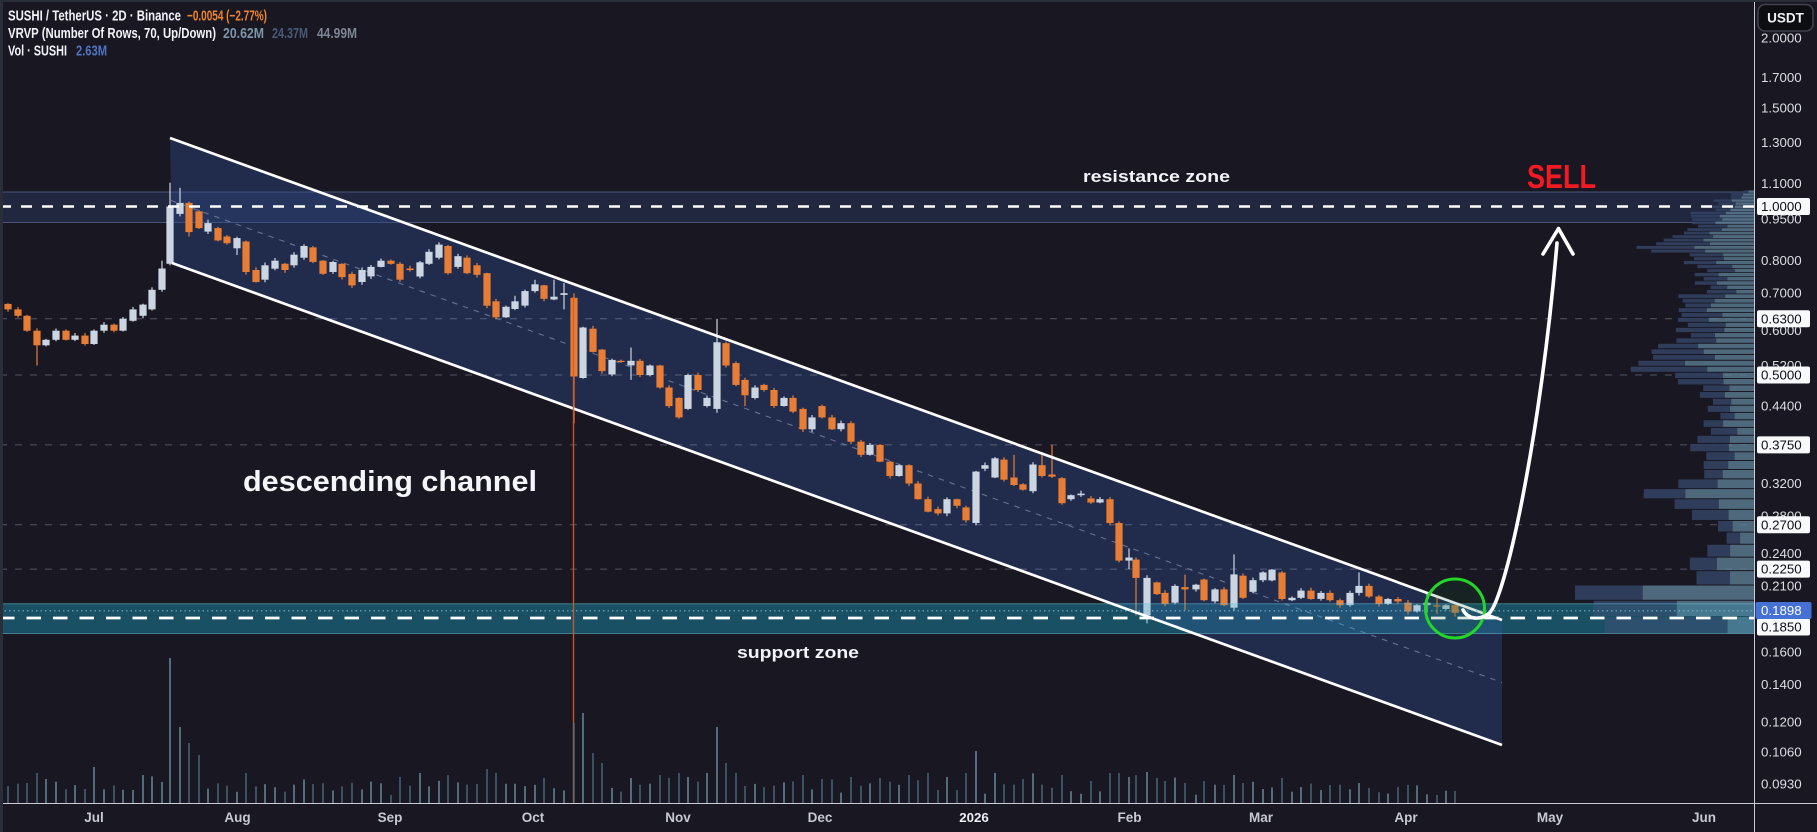  Describe the element at coordinates (390, 482) in the screenshot. I see `svg-text: descending channel` at that location.